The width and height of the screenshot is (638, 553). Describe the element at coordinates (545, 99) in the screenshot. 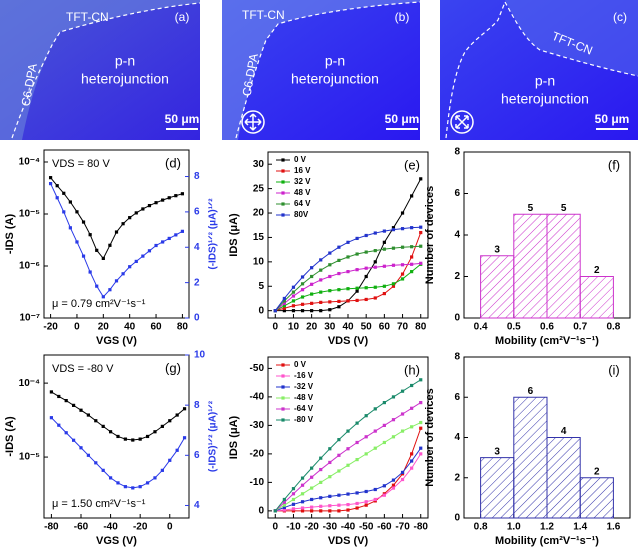

I see `center-label: heterojunction` at that location.